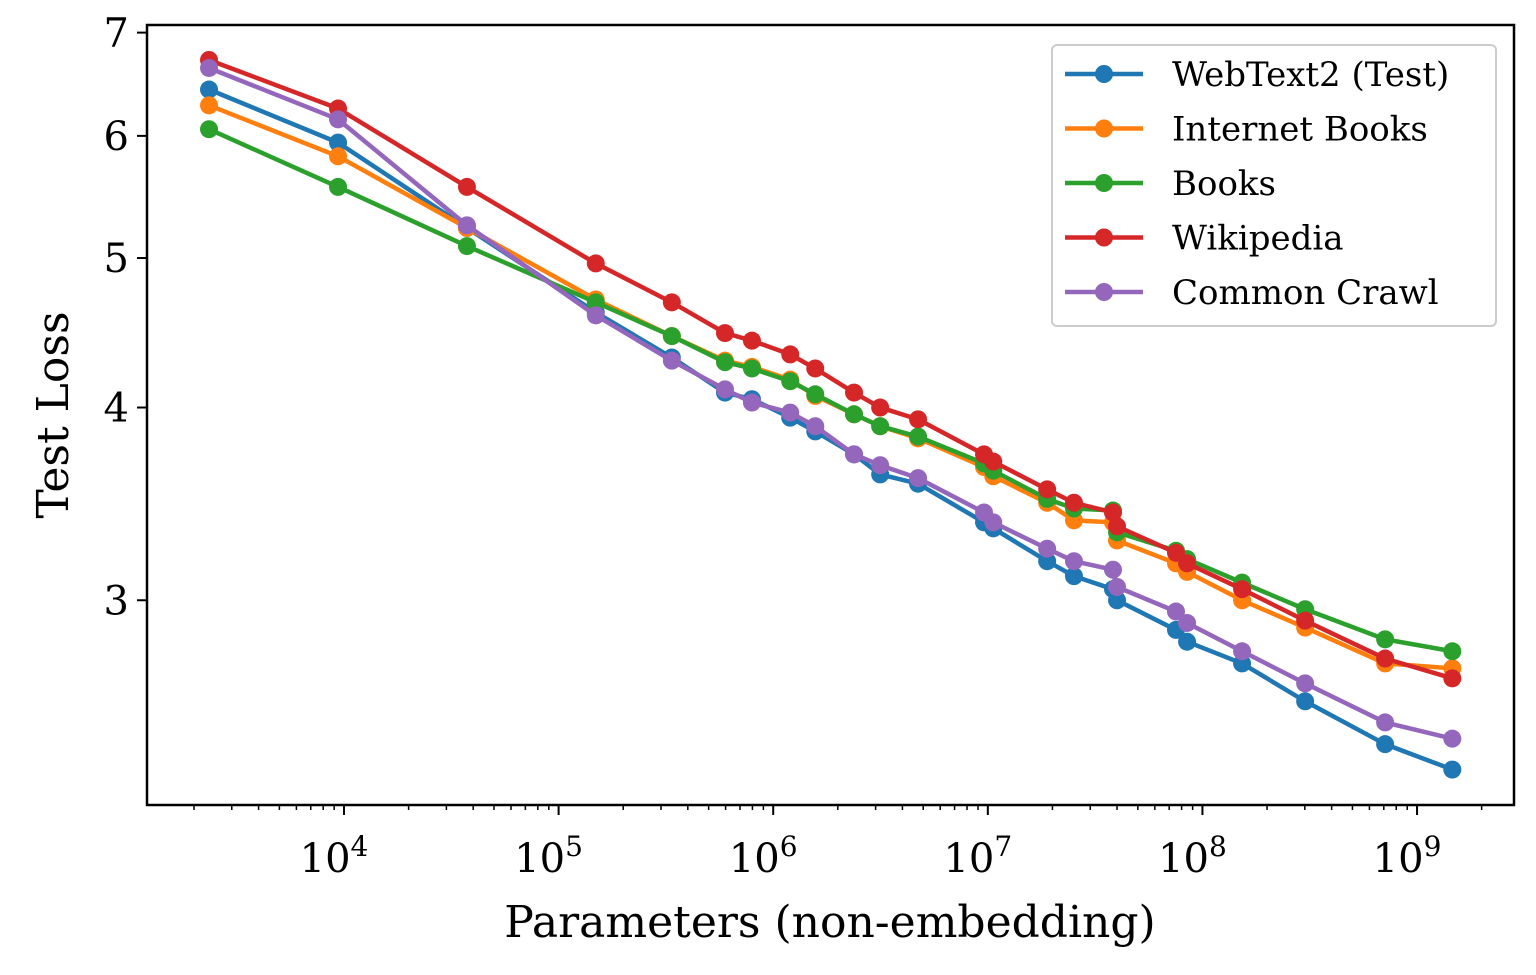 The image size is (1536, 975). I want to click on x-tick-label: 10⁵, so click(548, 856).